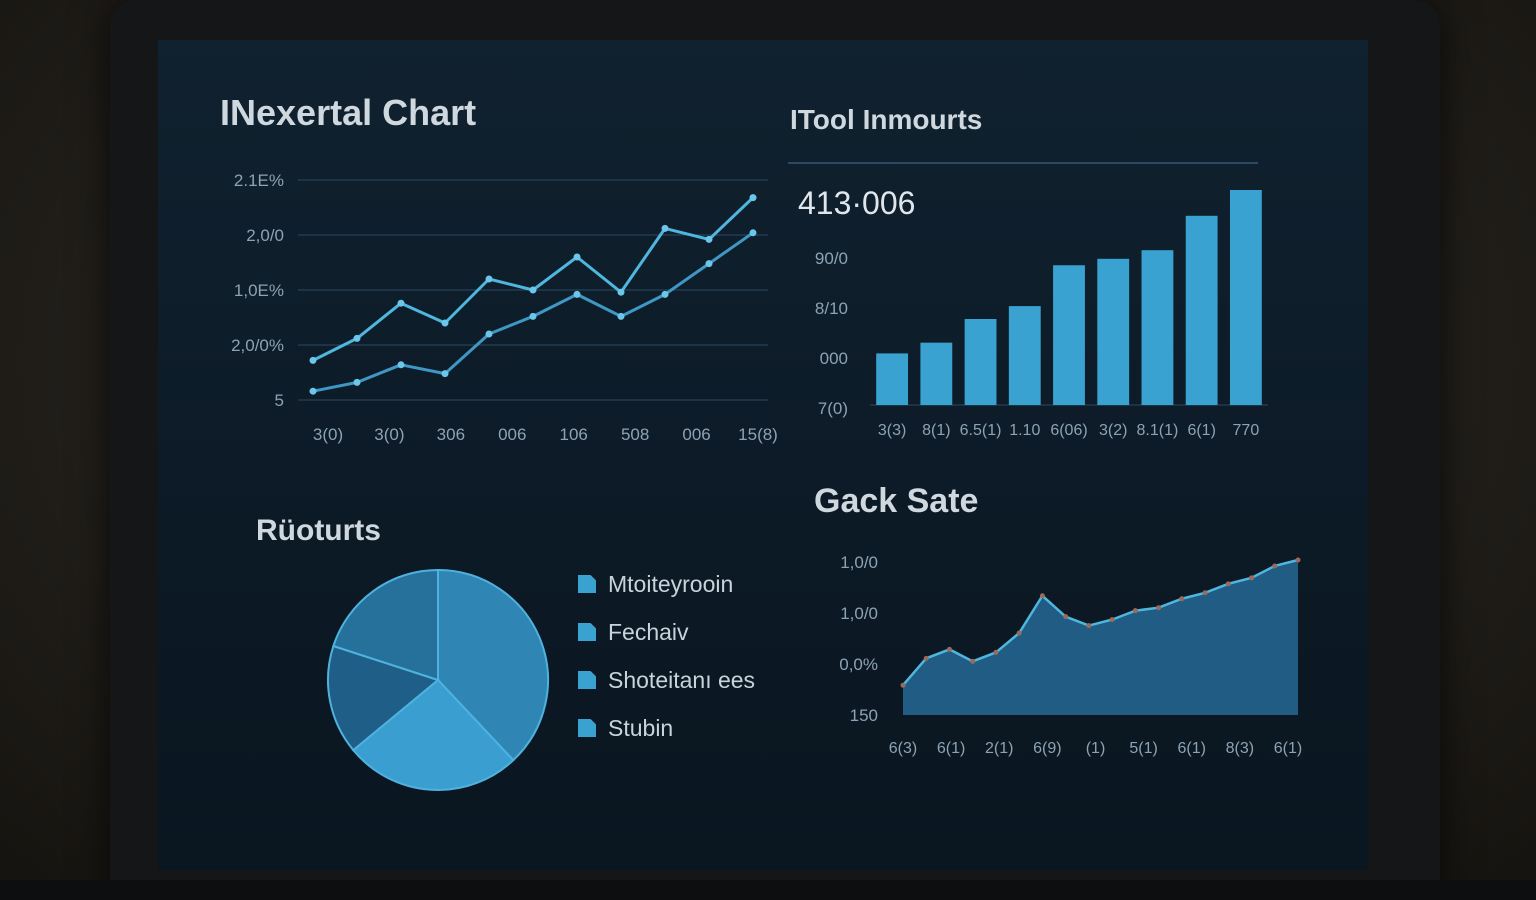 This screenshot has height=900, width=1536. I want to click on x-tick-label: 6(06), so click(1068, 430).